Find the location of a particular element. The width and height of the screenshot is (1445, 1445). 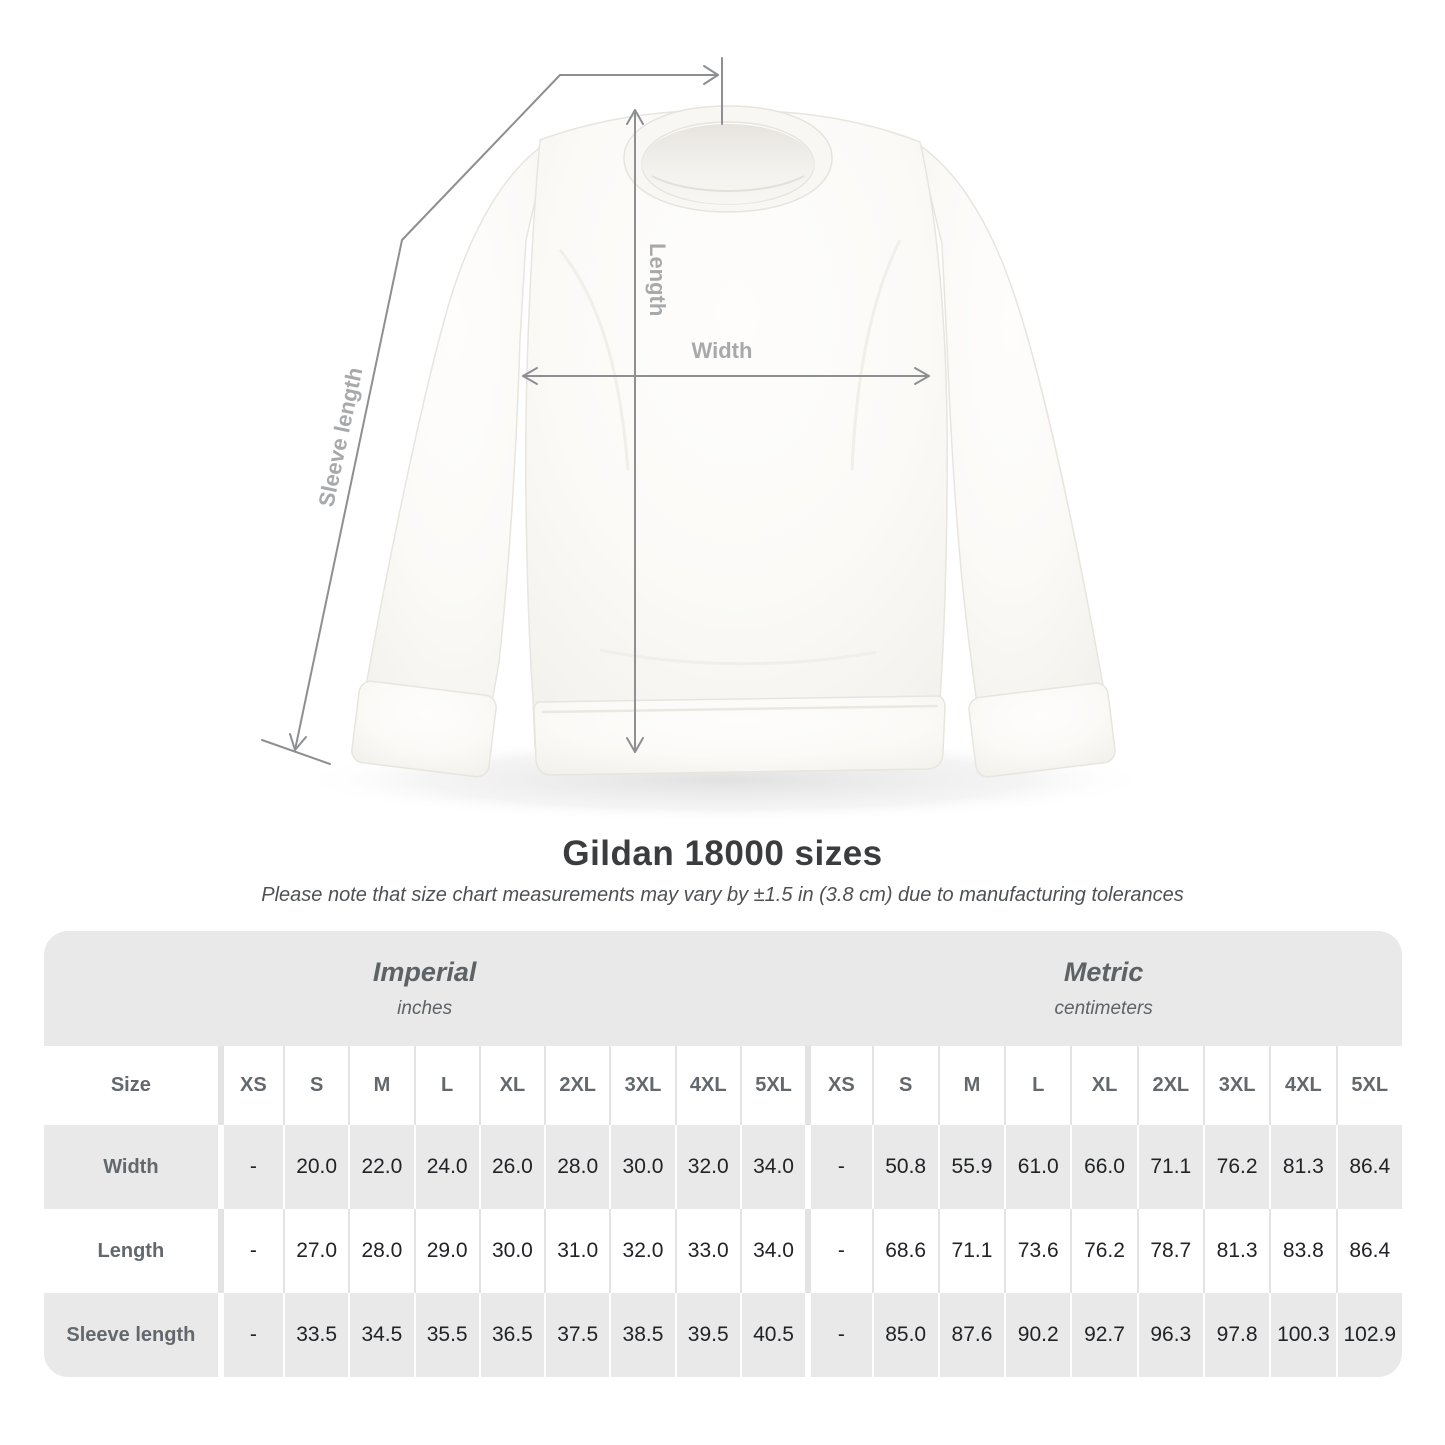

value-cell: 73.6 is located at coordinates (1037, 1251).